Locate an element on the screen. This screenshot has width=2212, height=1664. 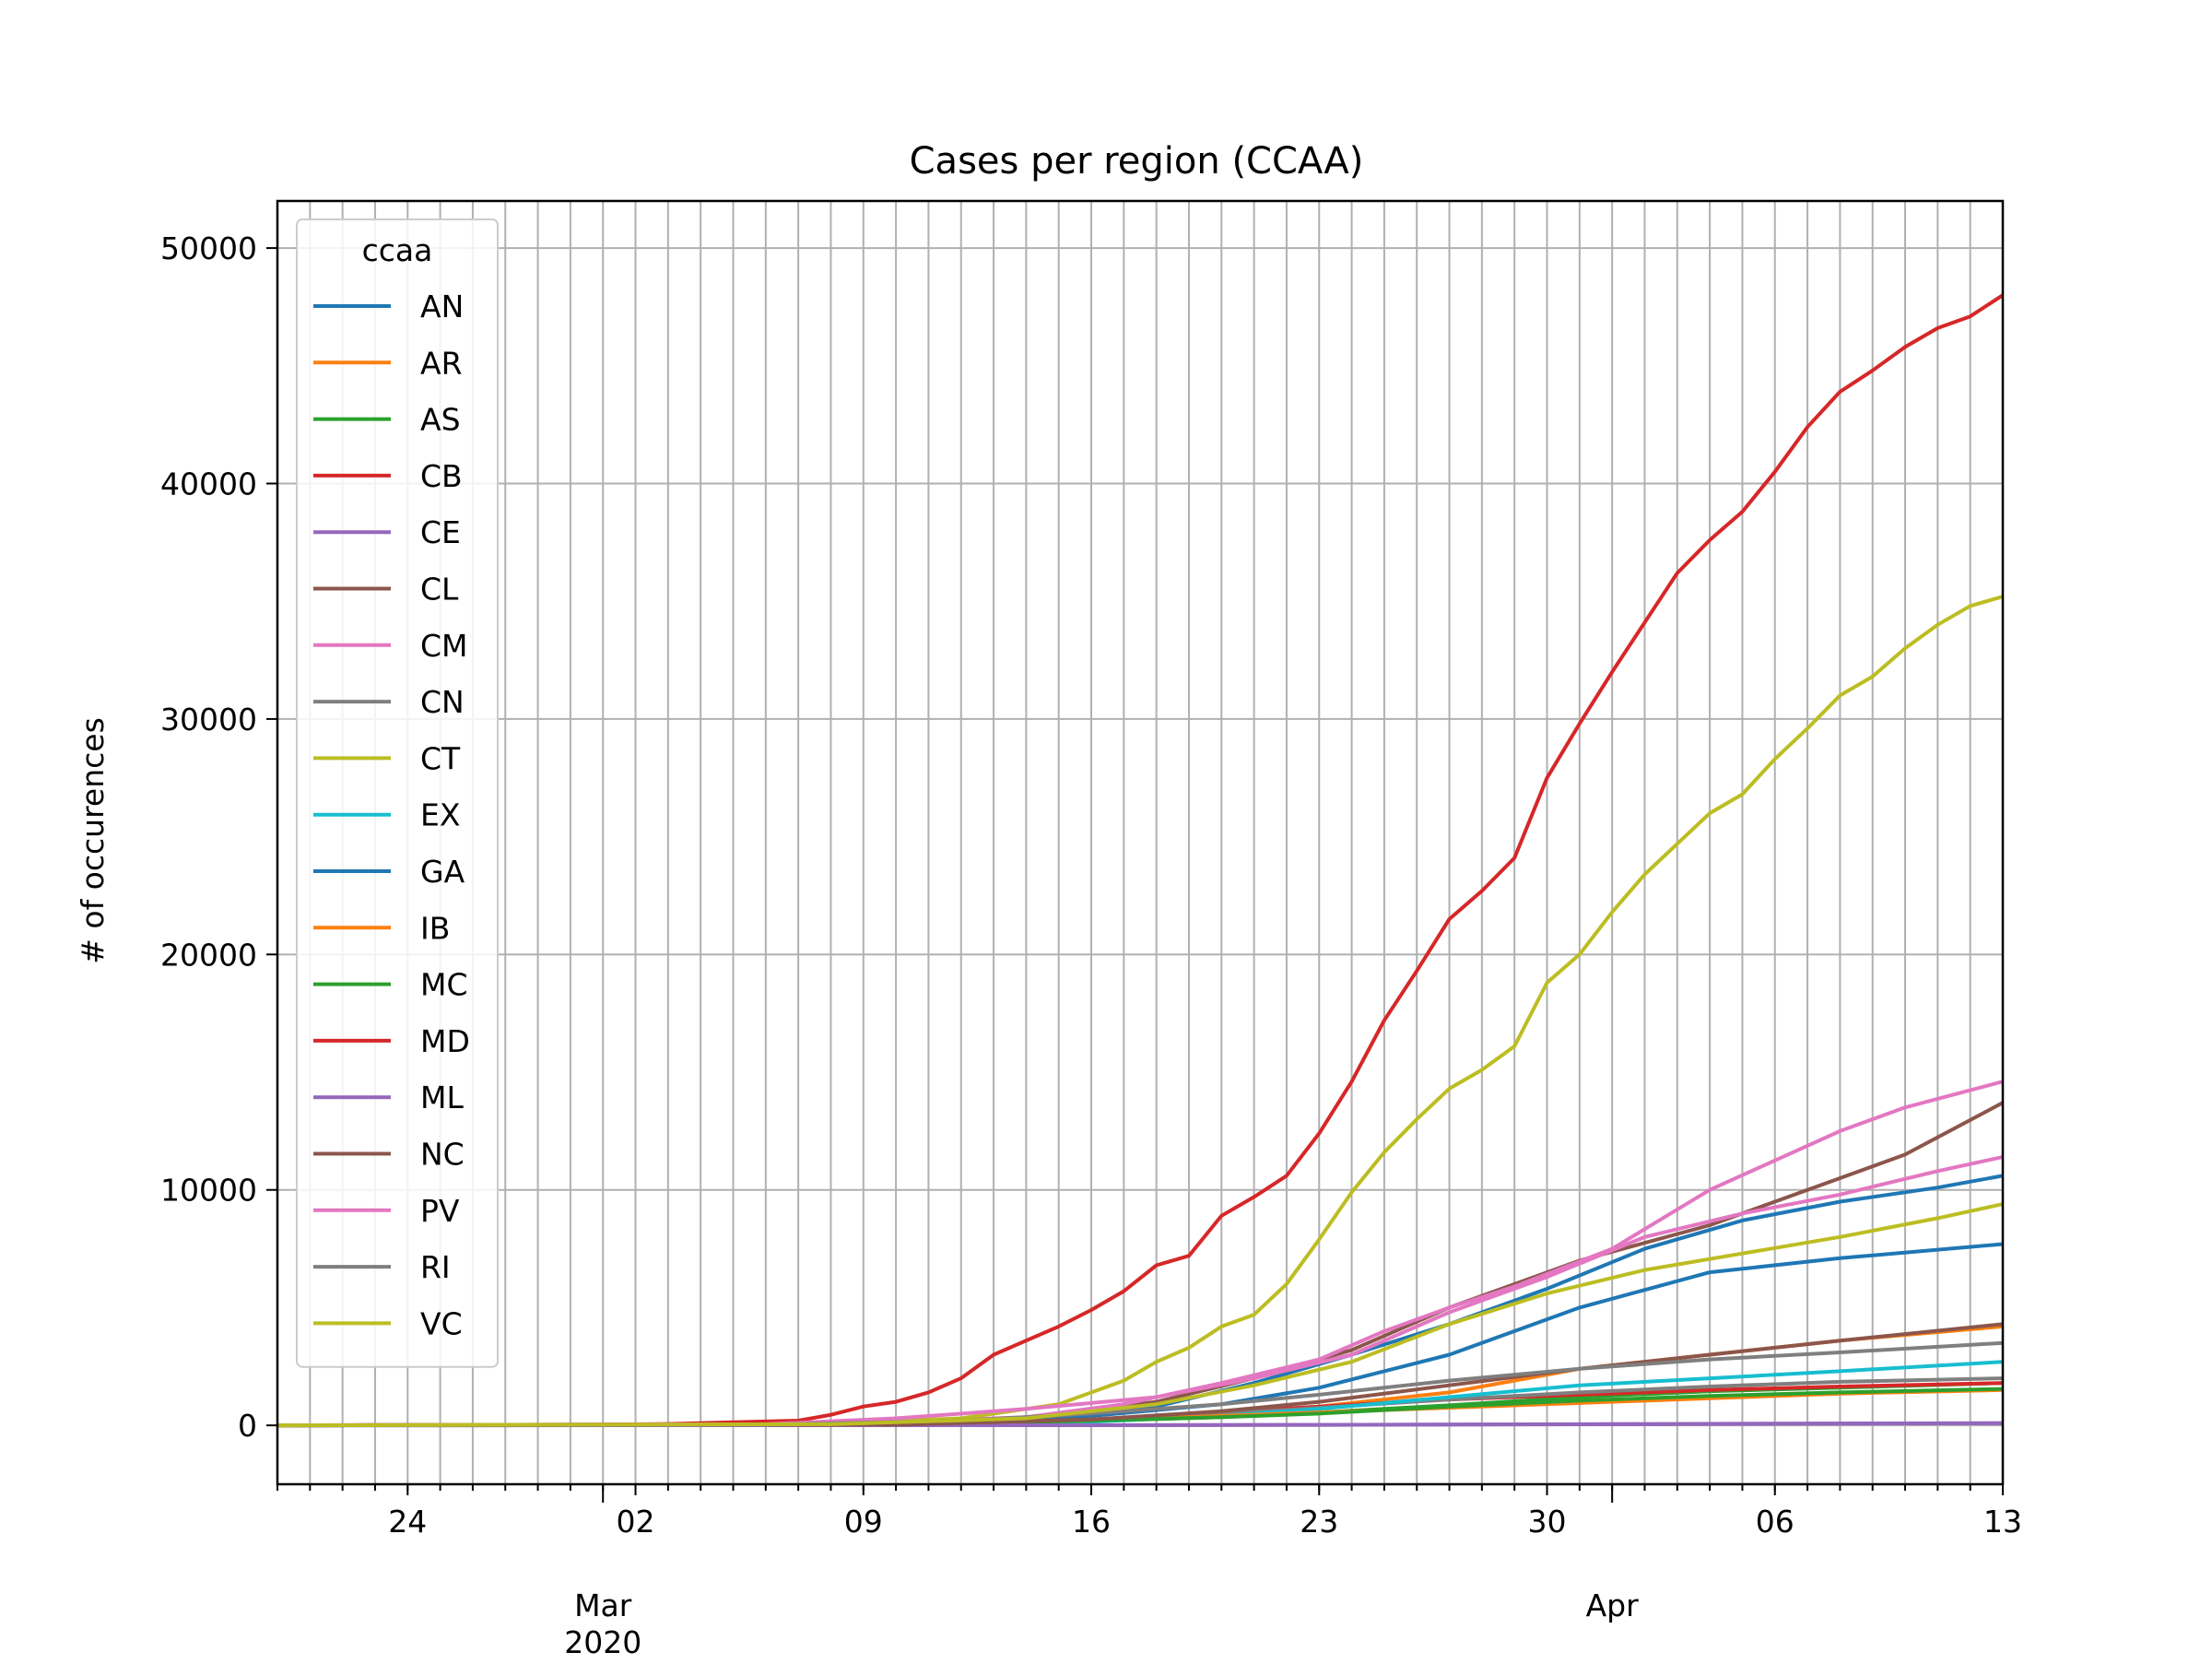
legend-label-ri: RI is located at coordinates (435, 1267).